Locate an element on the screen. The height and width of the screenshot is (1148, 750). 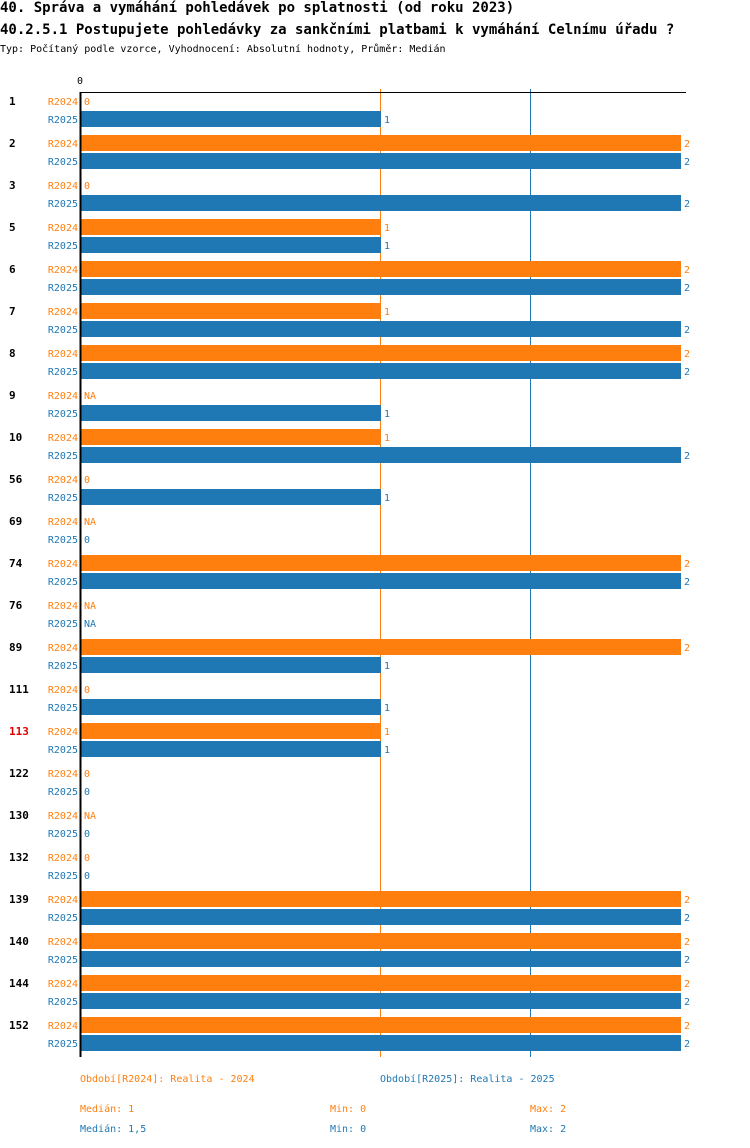
category-label: 113 is located at coordinates (19, 731).